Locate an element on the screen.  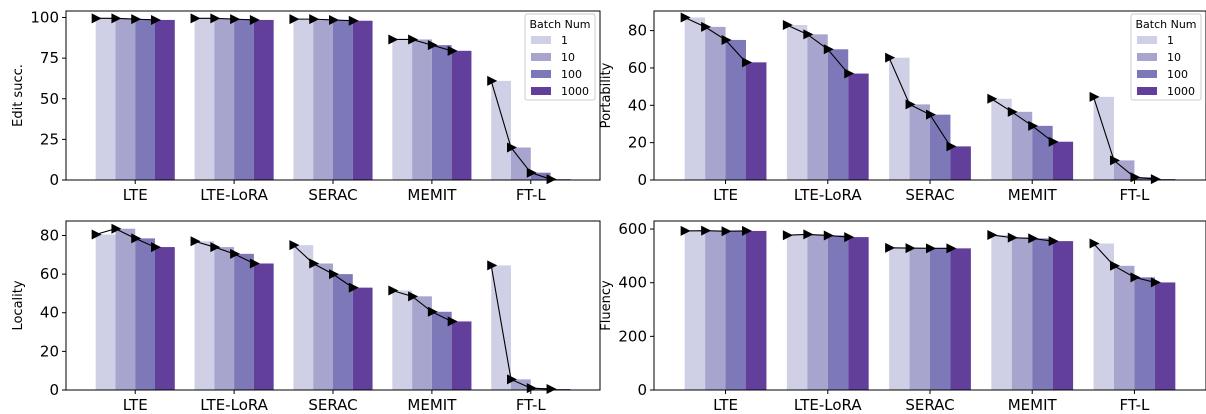
y-tick-label: 200 is located at coordinates (632, 336).